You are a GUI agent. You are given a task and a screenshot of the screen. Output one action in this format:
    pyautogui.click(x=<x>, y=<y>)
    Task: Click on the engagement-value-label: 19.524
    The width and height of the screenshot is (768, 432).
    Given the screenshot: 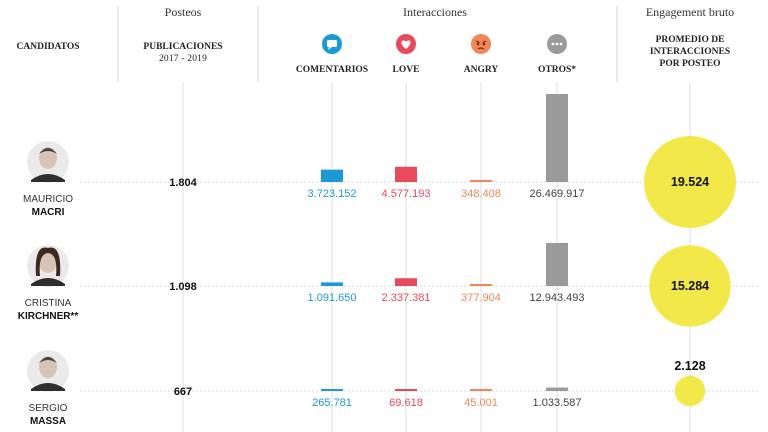 What is the action you would take?
    pyautogui.click(x=690, y=182)
    